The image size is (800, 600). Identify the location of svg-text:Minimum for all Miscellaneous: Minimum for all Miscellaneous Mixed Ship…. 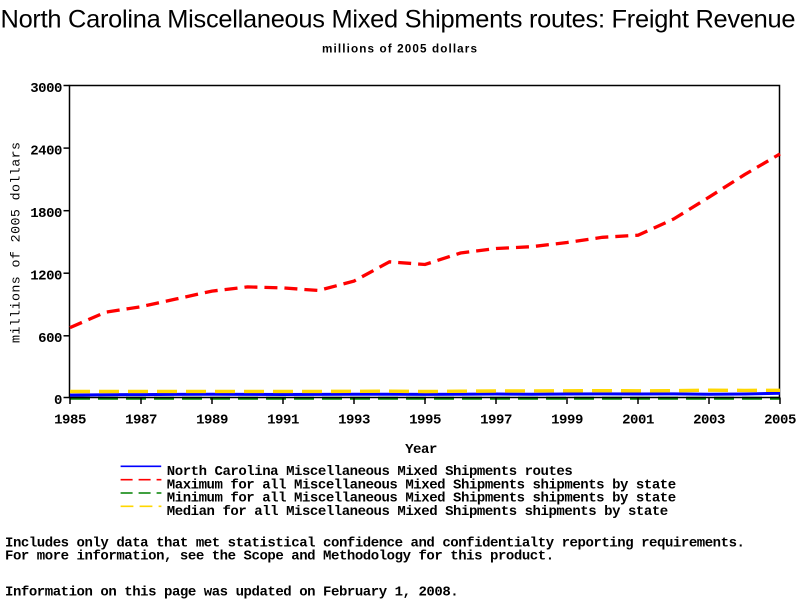
(421, 499).